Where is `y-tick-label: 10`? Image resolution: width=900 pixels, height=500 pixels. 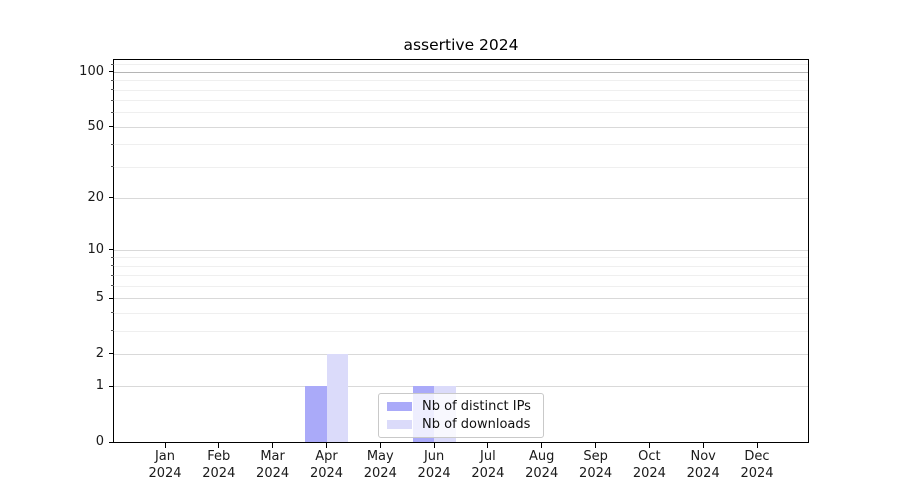
y-tick-label: 10 is located at coordinates (95, 249).